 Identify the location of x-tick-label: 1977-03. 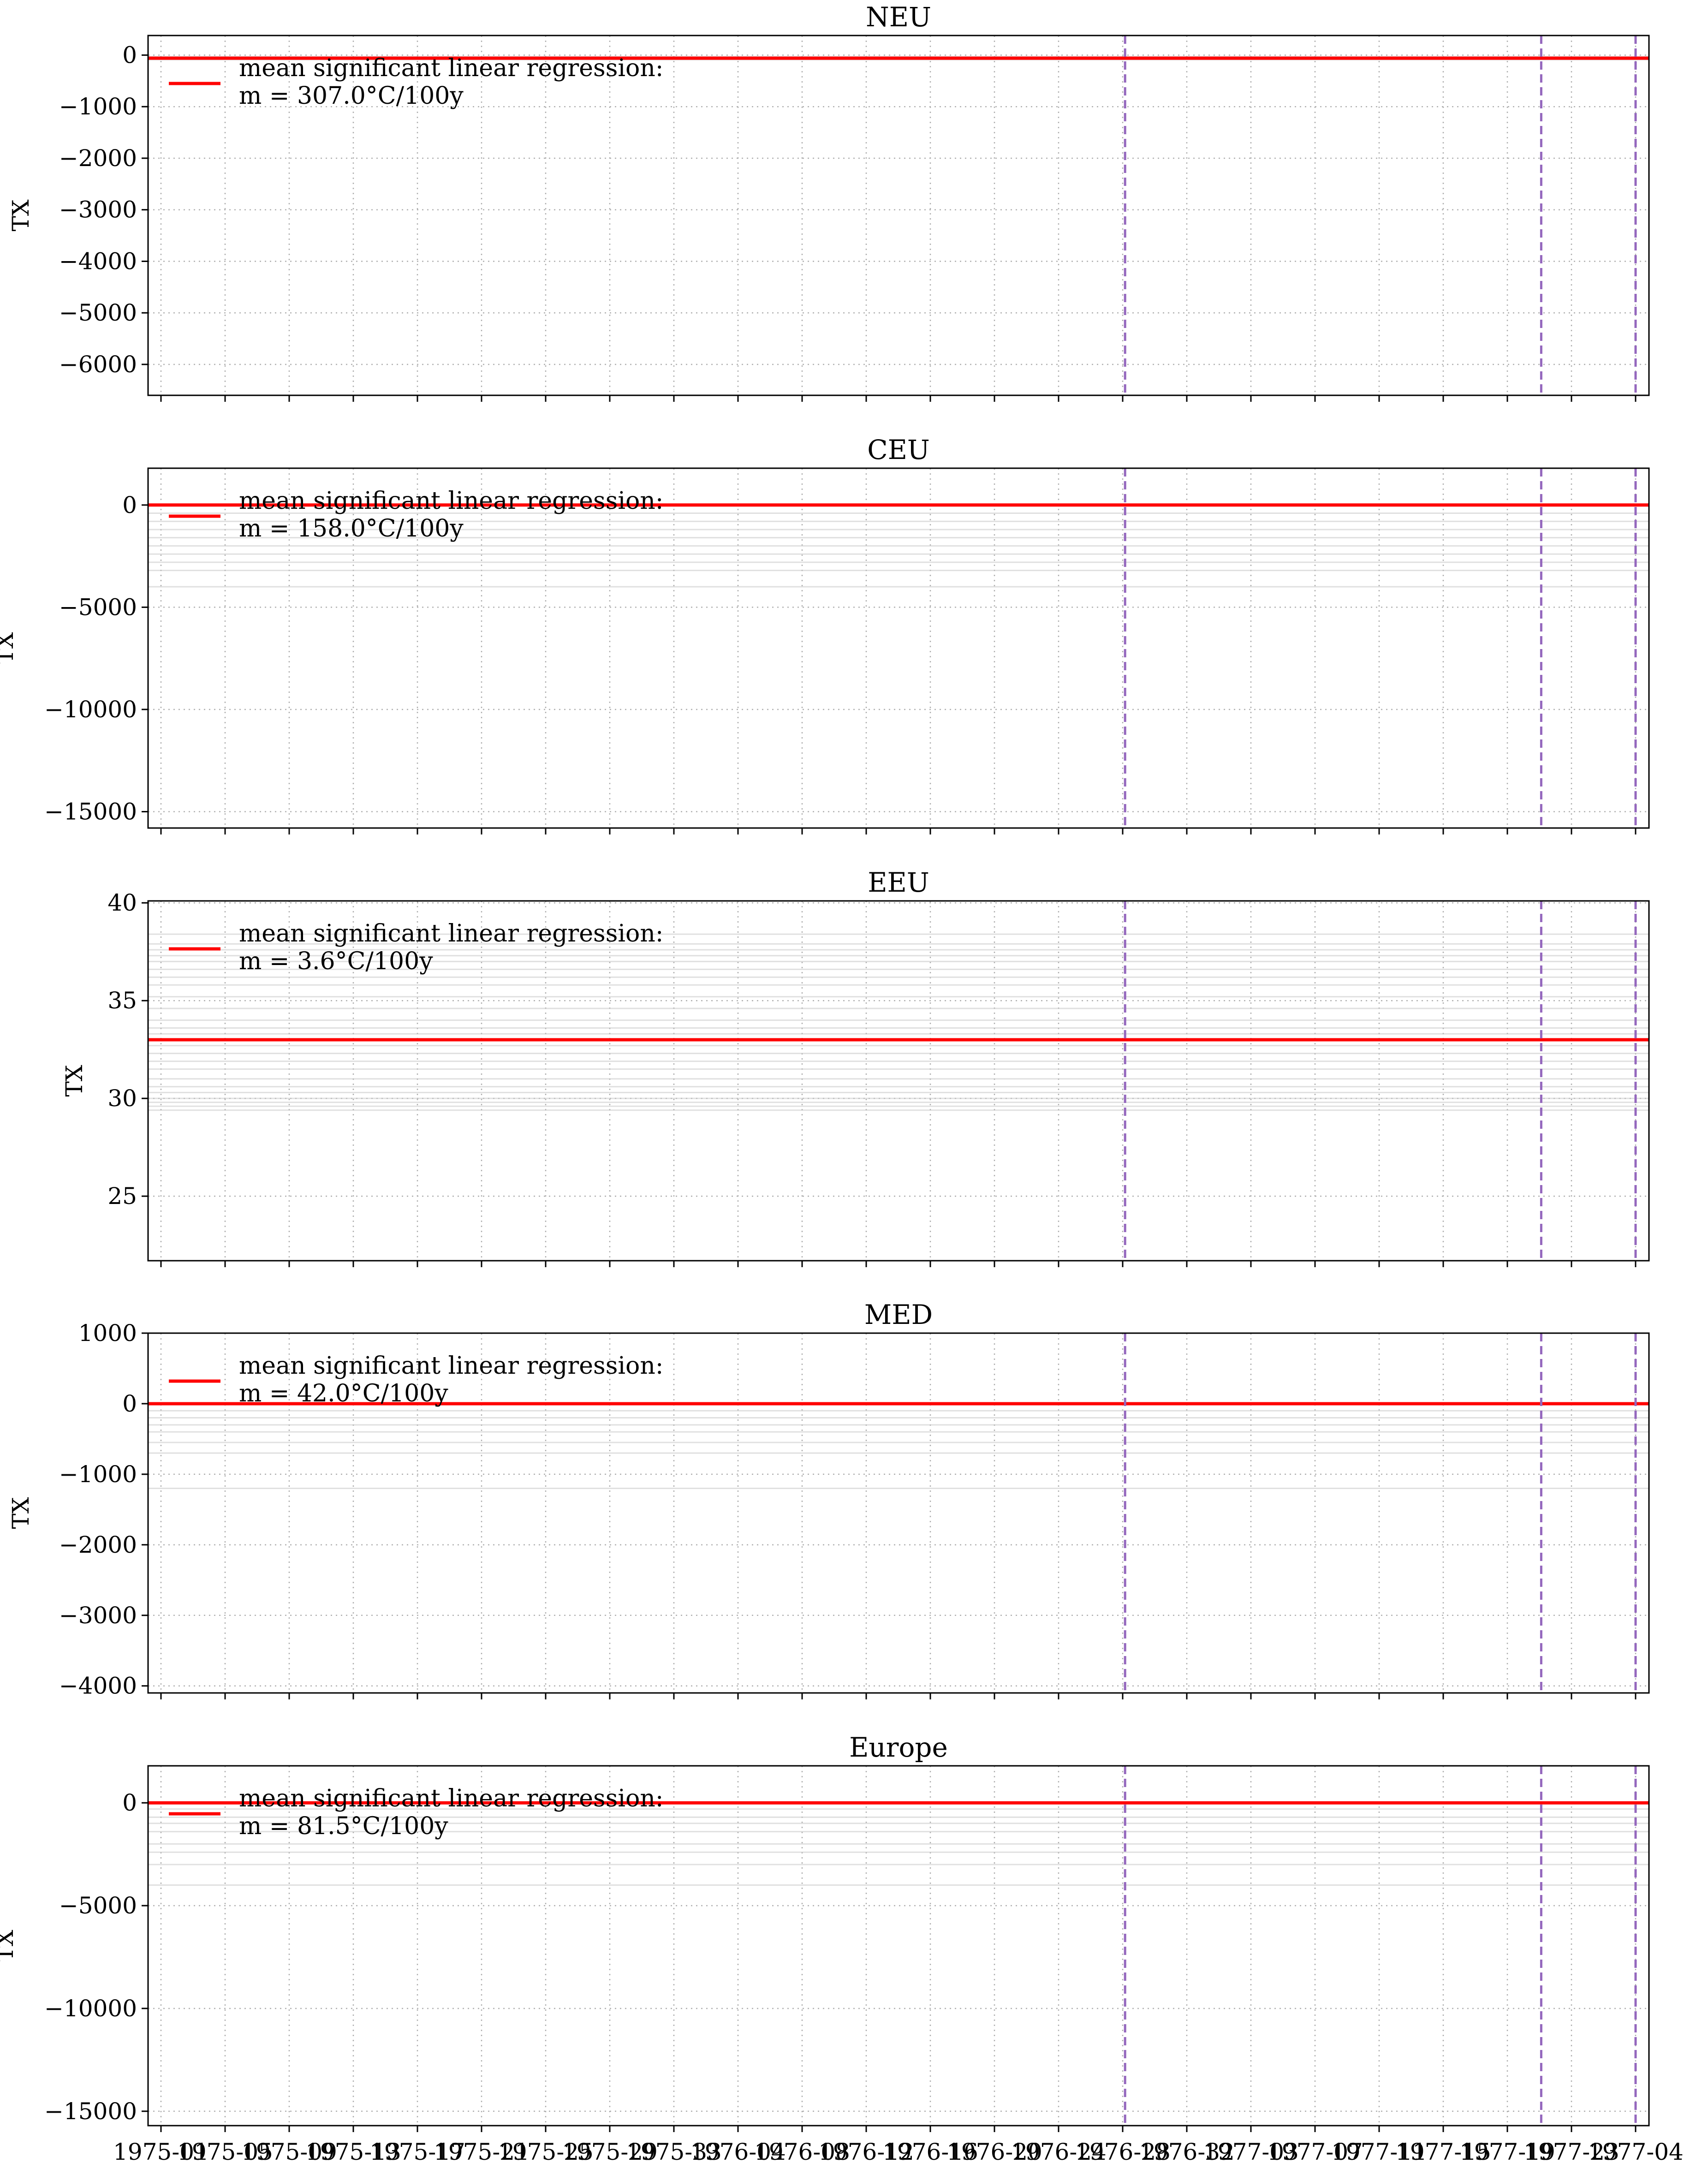
(1251, 2151).